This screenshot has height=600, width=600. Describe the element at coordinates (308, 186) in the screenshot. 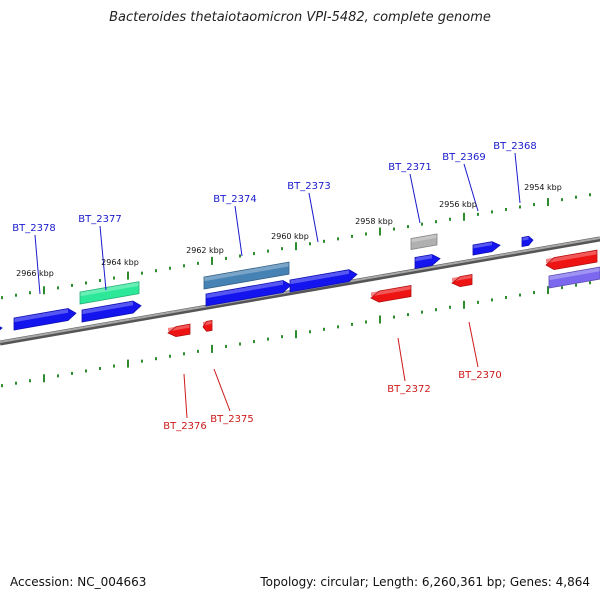

I see `forward-gene-label: BT_2373` at that location.